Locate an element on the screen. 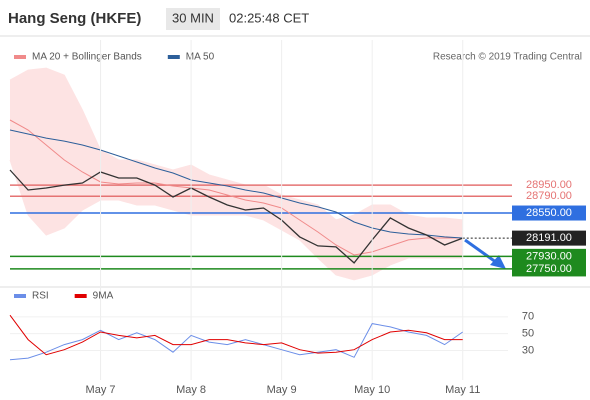 Image resolution: width=590 pixels, height=400 pixels. price-label: 28550.00 is located at coordinates (549, 213).